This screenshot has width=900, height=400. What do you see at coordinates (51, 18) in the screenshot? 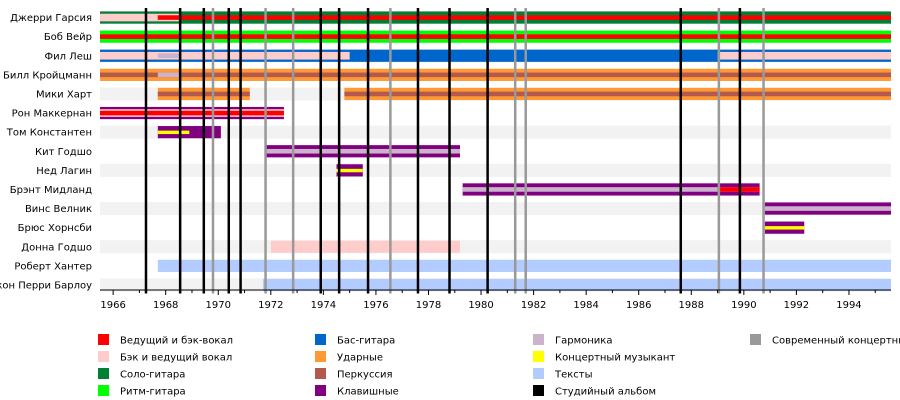
I see `member-label: Джерри Гарсия` at bounding box center [51, 18].